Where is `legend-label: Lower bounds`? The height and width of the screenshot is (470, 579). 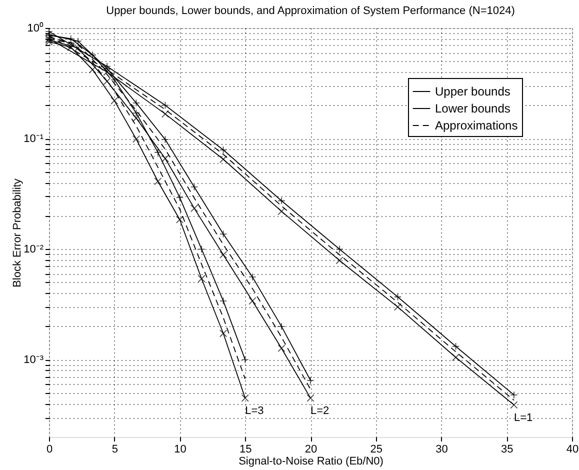
legend-label: Lower bounds is located at coordinates (472, 109).